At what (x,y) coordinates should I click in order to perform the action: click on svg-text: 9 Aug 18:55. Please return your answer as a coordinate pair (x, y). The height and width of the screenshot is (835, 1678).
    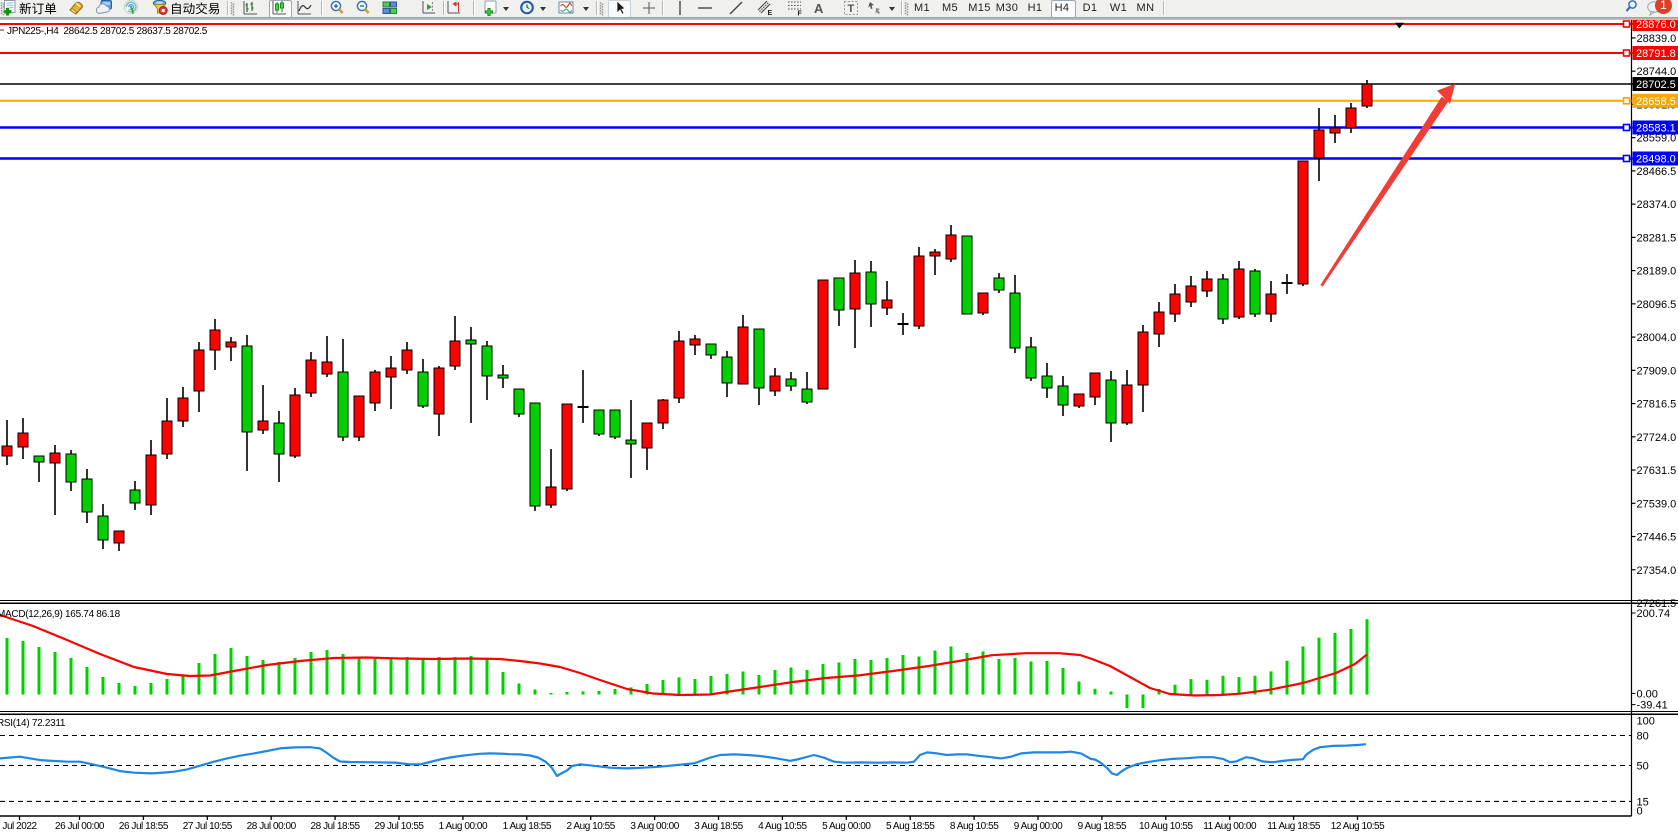
    Looking at the image, I should click on (1102, 826).